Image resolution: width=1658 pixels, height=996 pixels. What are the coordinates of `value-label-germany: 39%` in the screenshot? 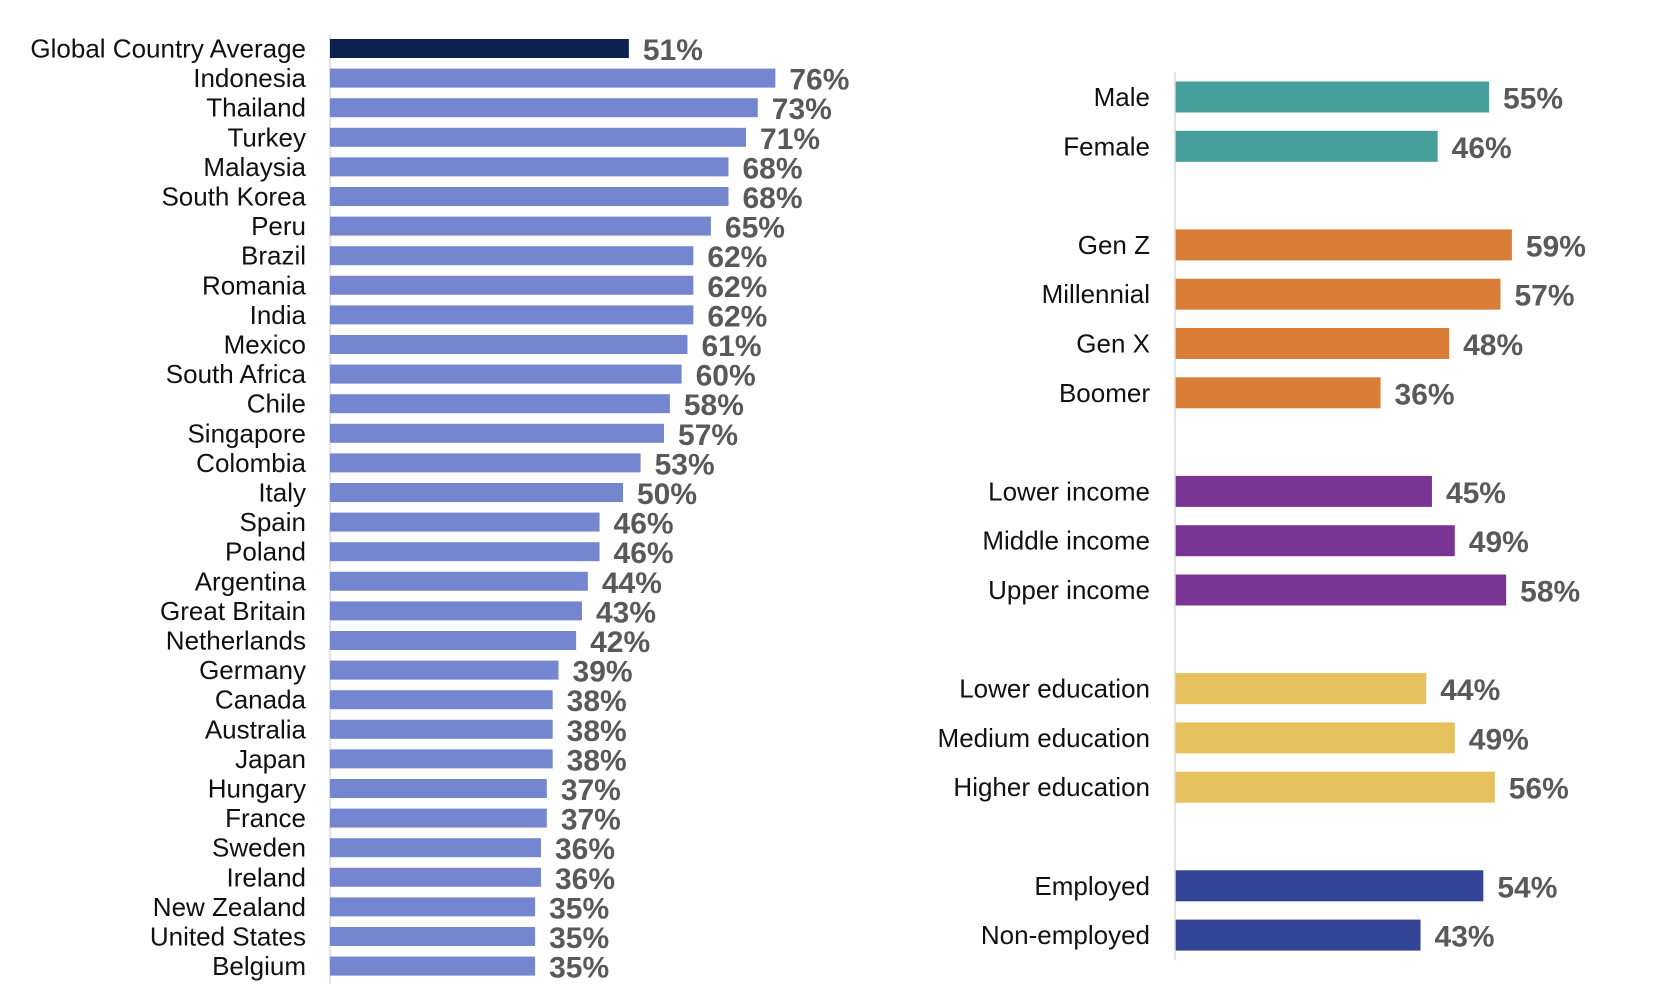 It's located at (603, 672).